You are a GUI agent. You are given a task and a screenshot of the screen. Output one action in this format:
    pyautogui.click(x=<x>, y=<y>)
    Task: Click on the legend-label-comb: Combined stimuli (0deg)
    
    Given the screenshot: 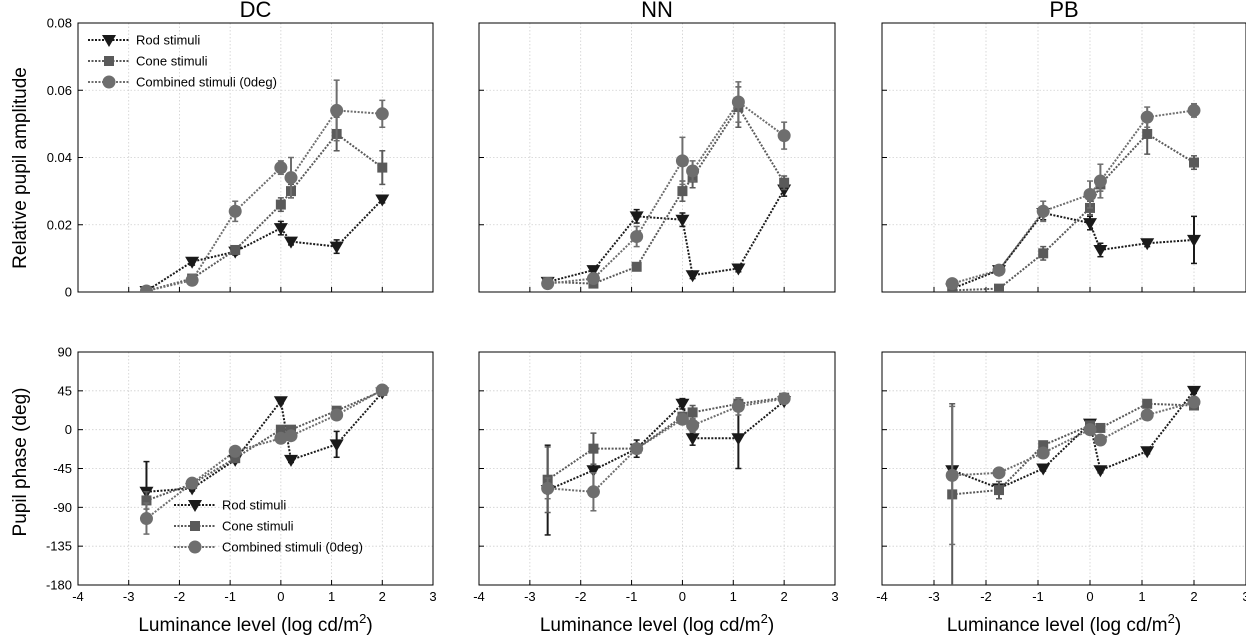 What is the action you would take?
    pyautogui.click(x=206, y=82)
    